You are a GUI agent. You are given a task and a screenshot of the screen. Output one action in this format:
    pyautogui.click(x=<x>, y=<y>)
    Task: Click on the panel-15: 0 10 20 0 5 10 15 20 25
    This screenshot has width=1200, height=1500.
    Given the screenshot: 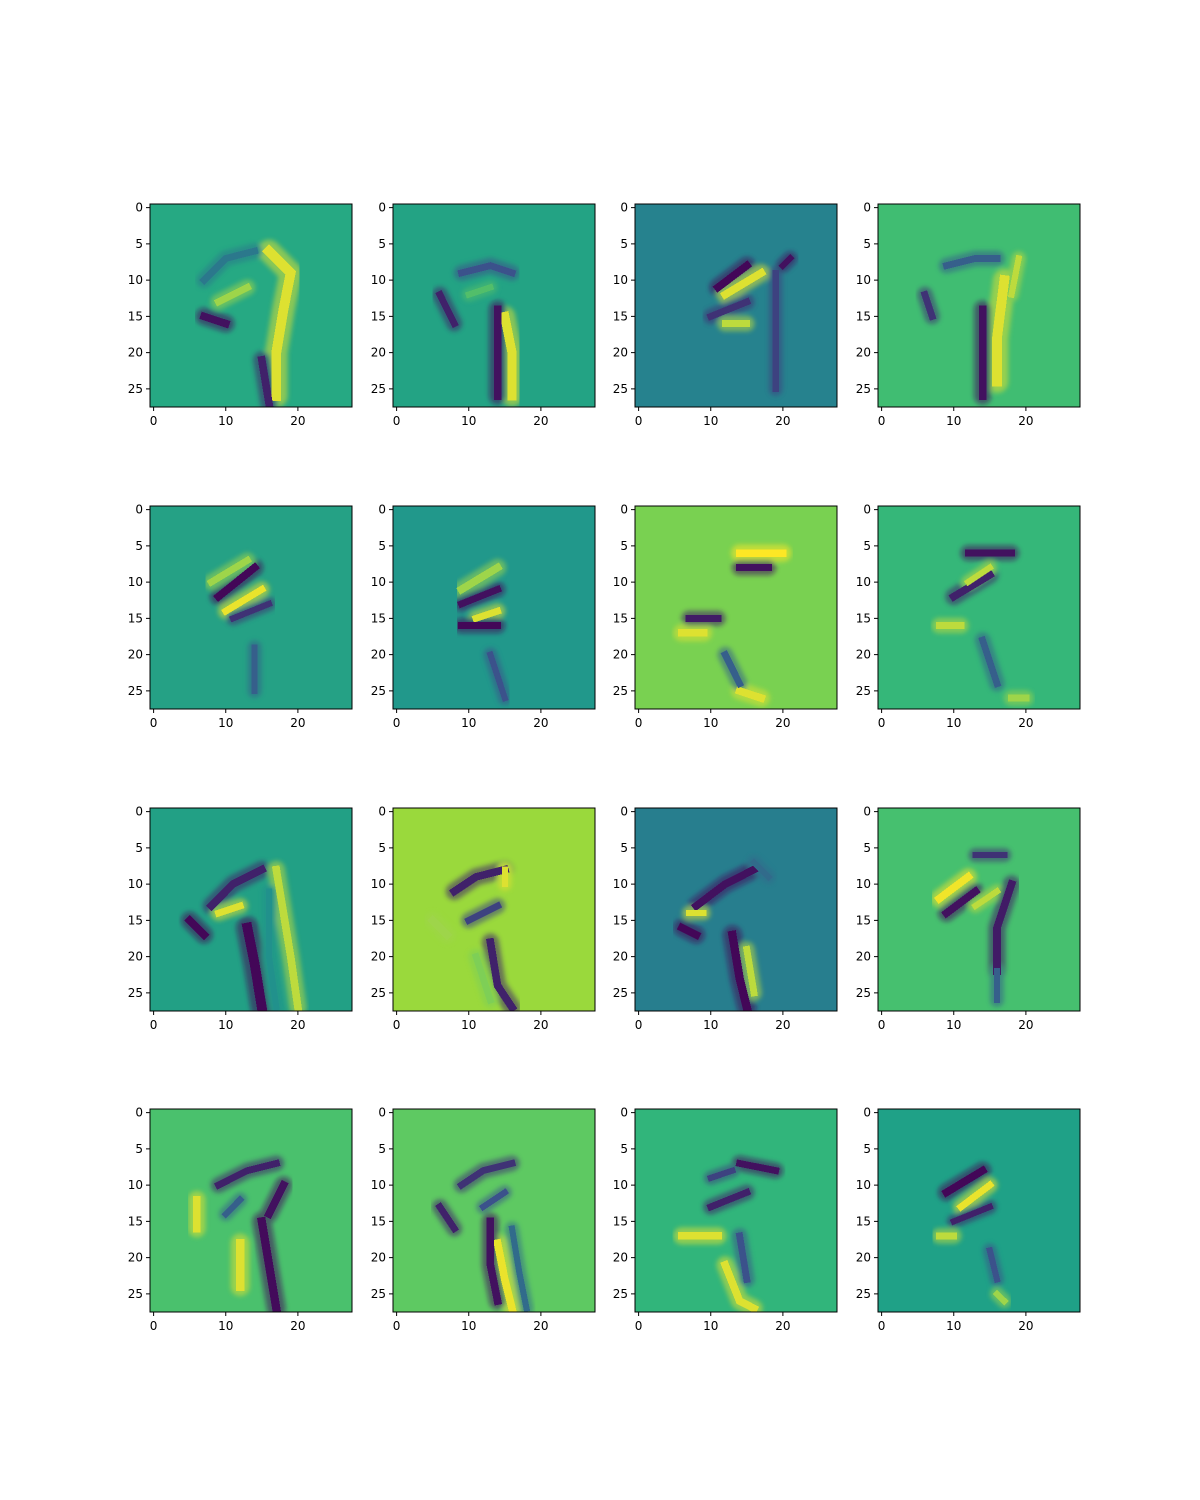 What is the action you would take?
    pyautogui.click(x=725, y=1219)
    